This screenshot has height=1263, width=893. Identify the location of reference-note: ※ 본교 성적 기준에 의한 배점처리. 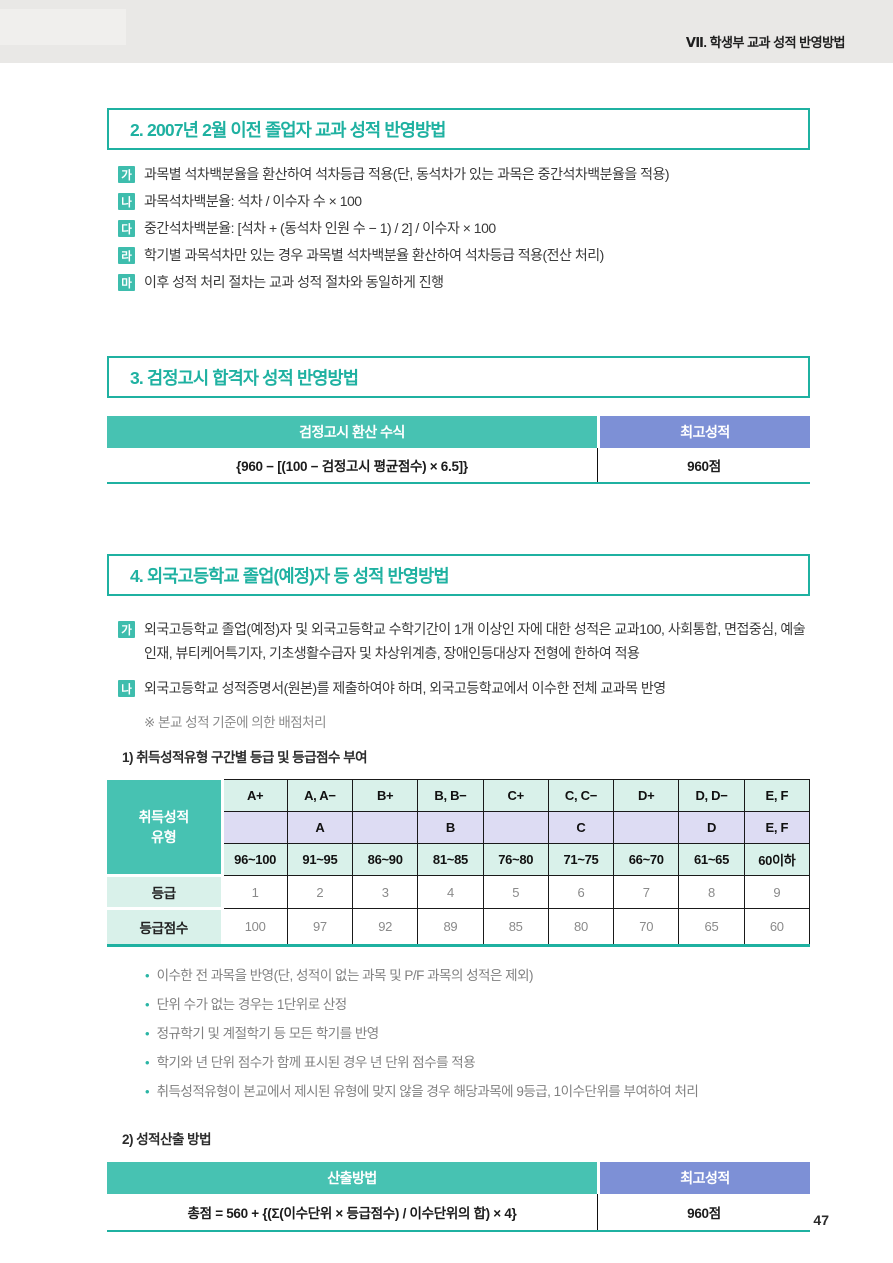
(235, 722).